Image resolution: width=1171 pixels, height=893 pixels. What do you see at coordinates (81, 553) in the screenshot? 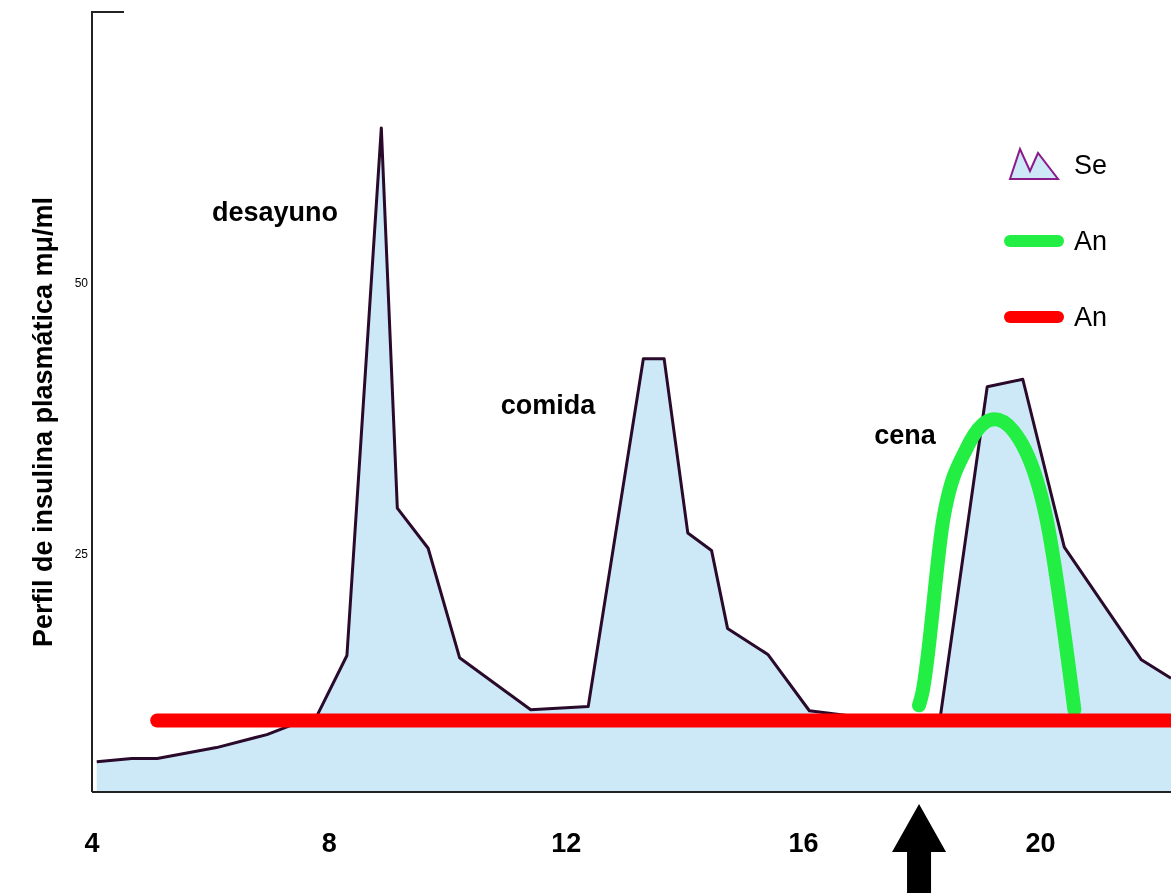
I see `y-tick-label: 25` at bounding box center [81, 553].